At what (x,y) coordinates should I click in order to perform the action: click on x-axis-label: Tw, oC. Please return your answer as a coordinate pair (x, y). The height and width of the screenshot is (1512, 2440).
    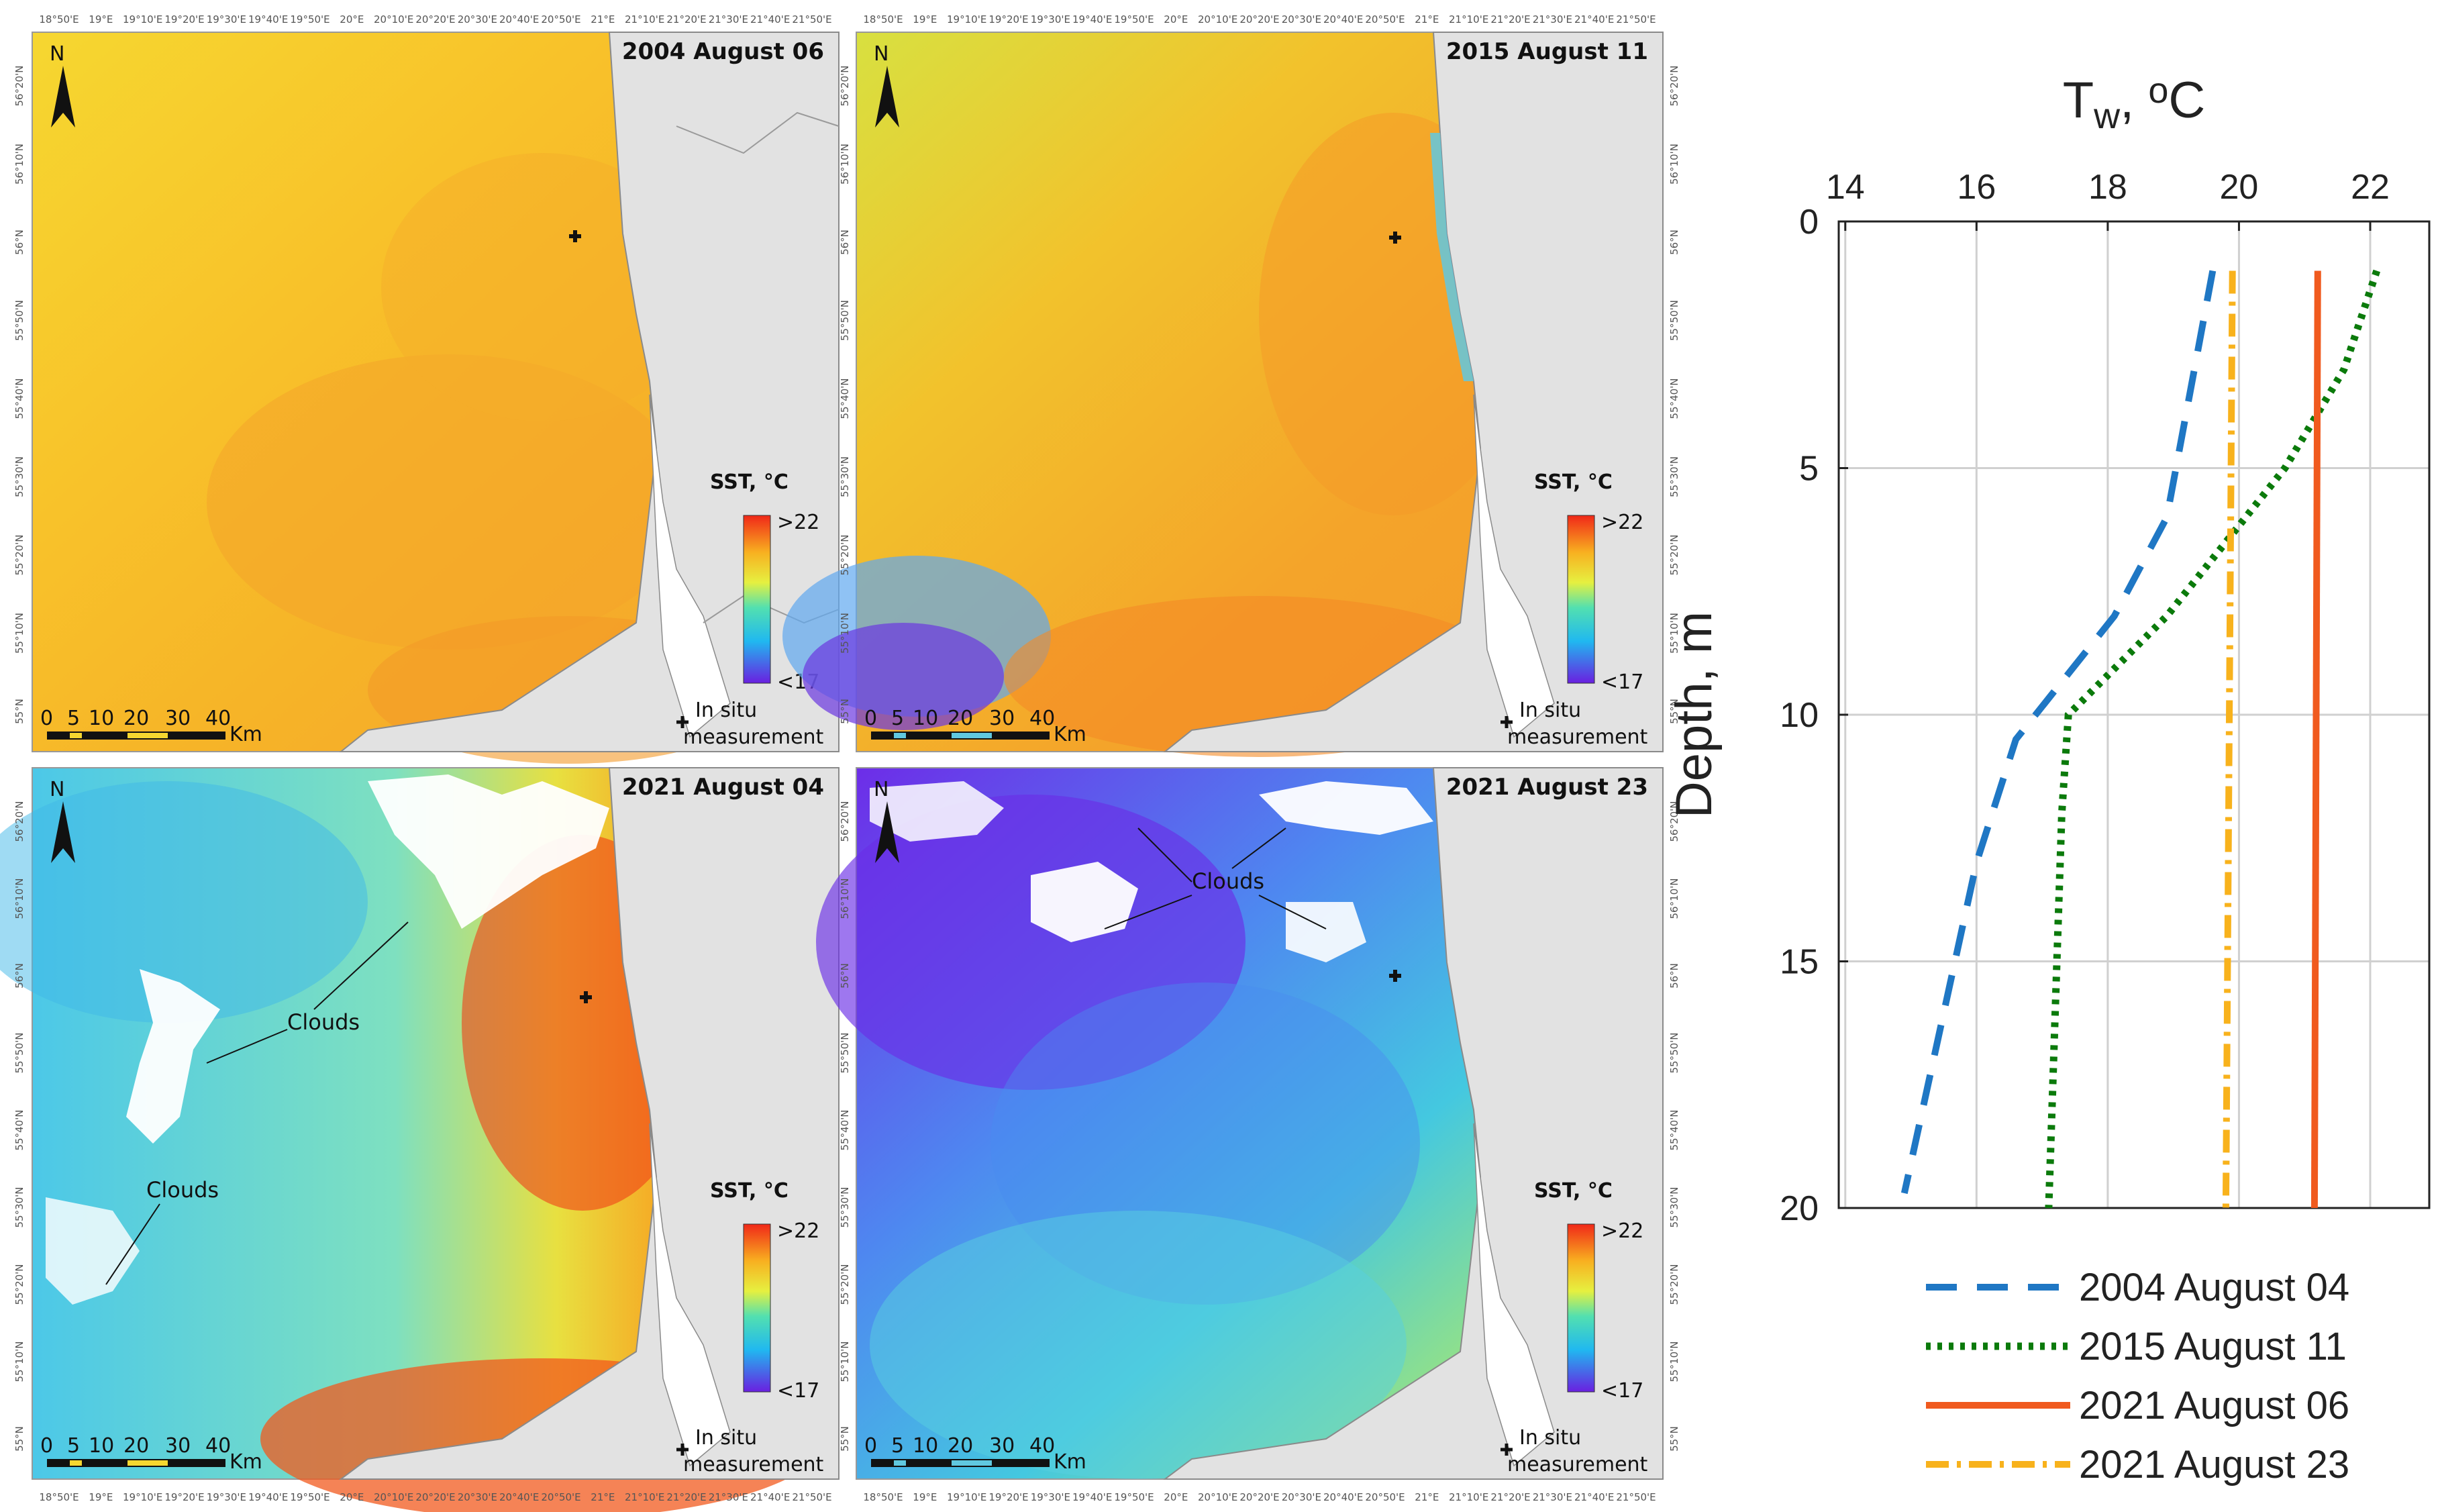
    Looking at the image, I should click on (2134, 103).